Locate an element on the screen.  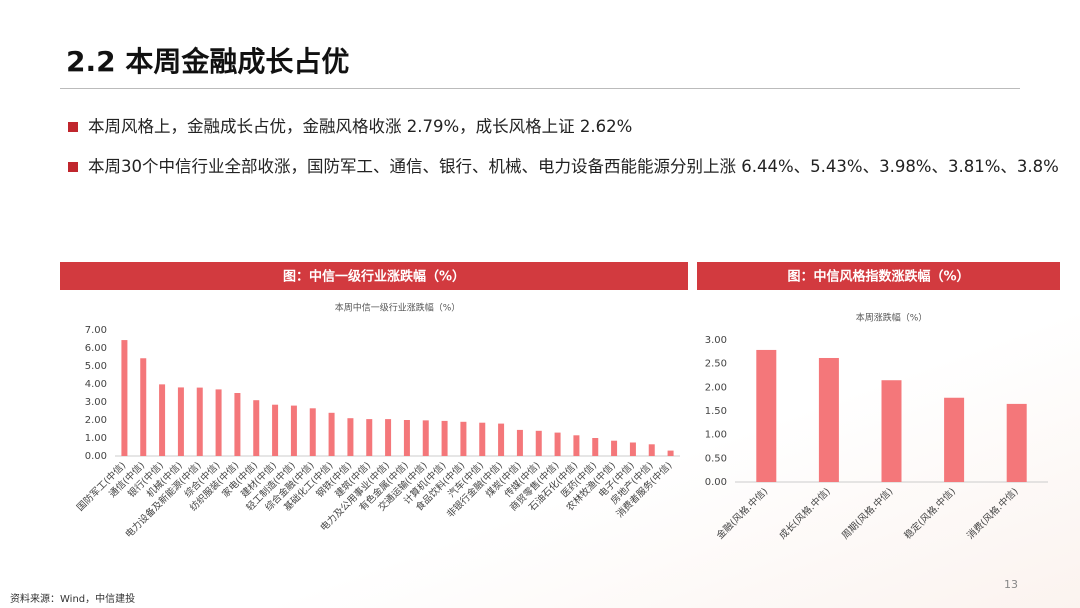
y-tick-label: 1.50 is located at coordinates (716, 411).